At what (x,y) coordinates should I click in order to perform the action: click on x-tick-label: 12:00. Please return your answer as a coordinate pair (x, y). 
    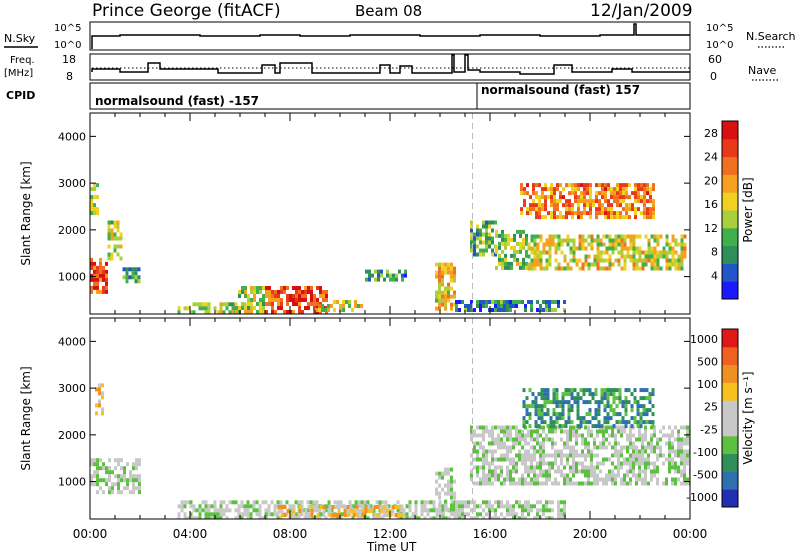
    Looking at the image, I should click on (390, 534).